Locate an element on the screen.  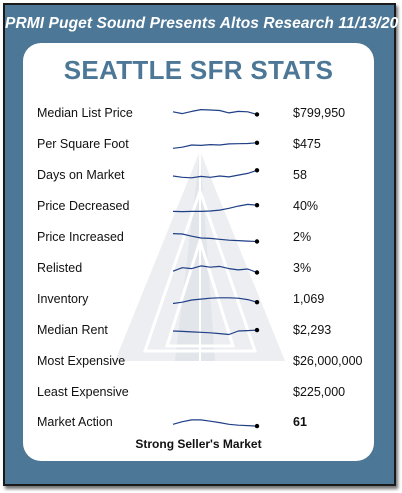
stat-value: 2% is located at coordinates (302, 237).